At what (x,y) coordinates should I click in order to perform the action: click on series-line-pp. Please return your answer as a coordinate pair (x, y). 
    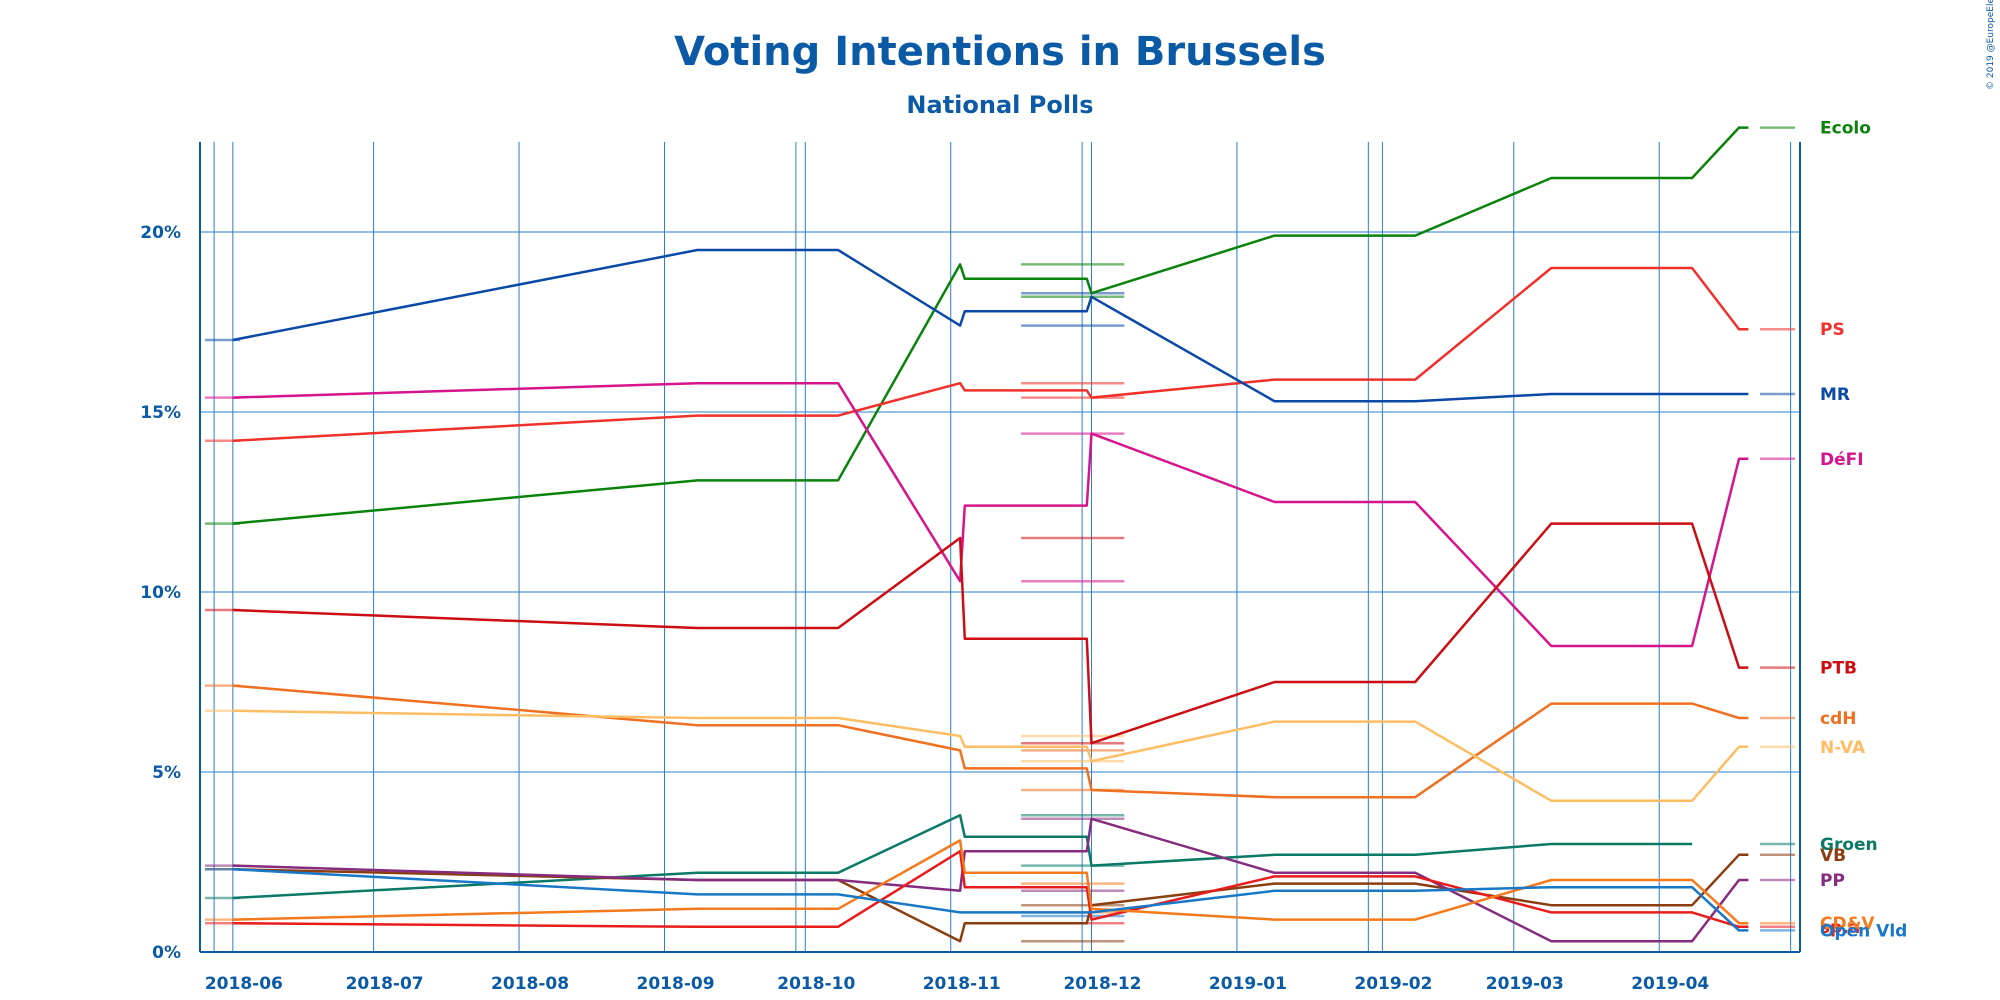
    Looking at the image, I should click on (990, 880).